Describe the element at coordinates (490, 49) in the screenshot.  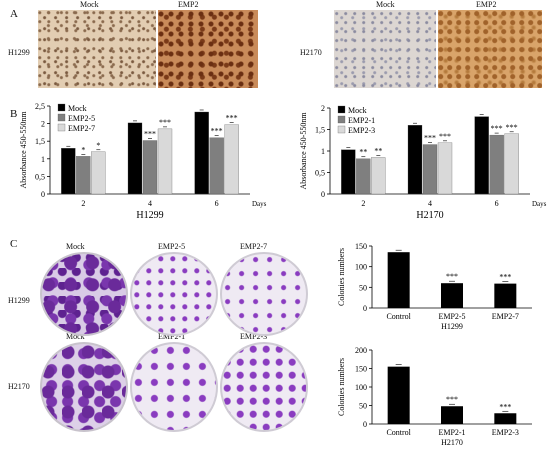
I see `ihc-image-h2170-emp2` at that location.